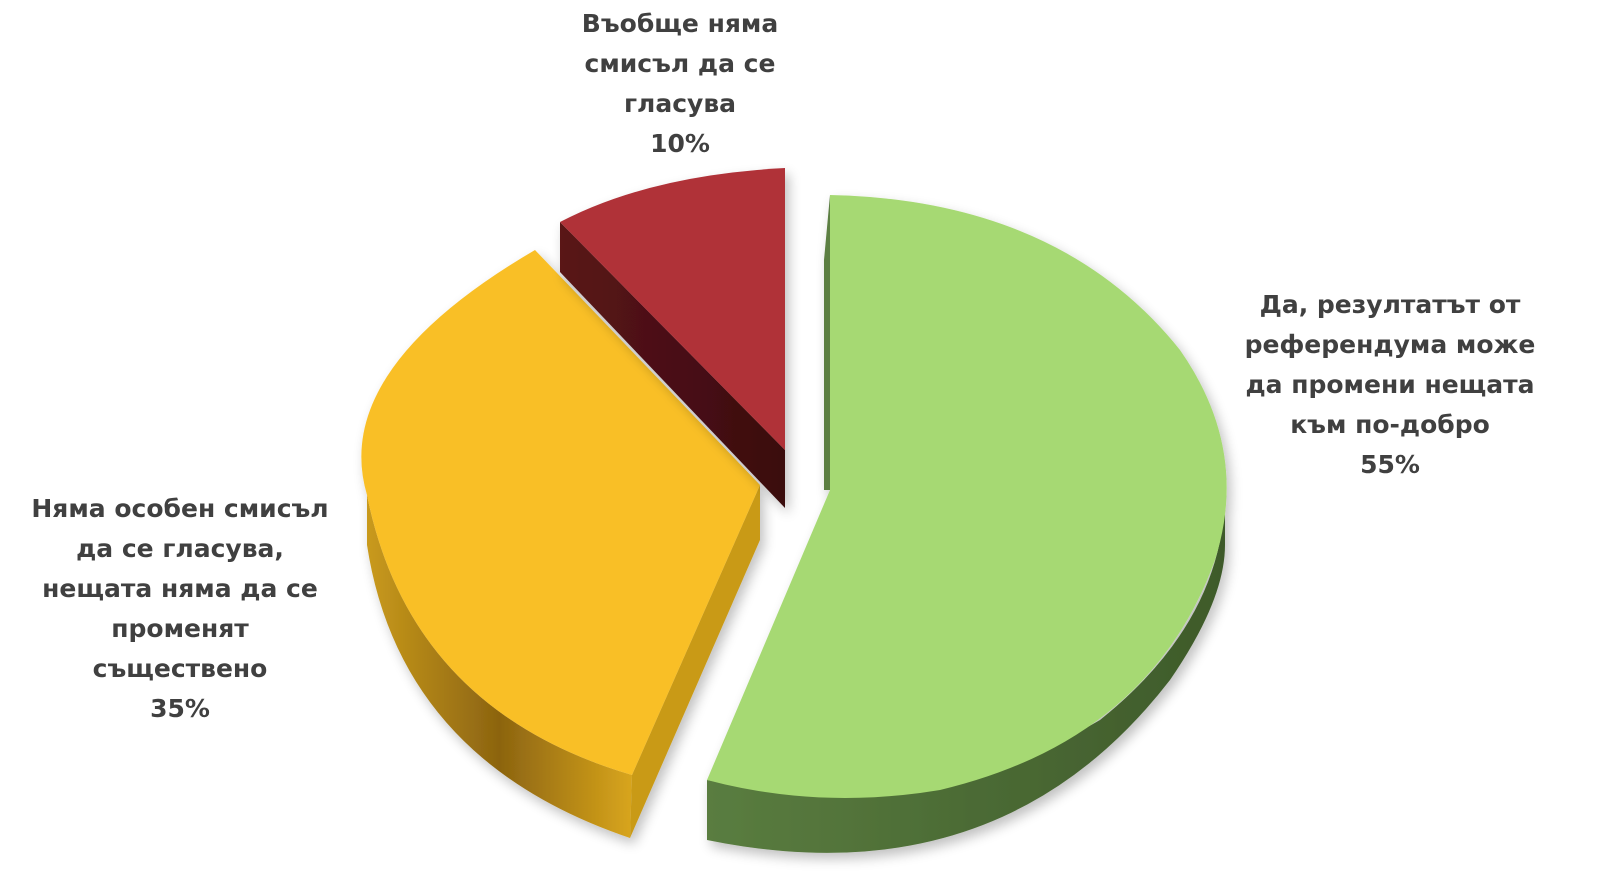  Describe the element at coordinates (827, 342) in the screenshot. I see `slice-green-inner-edge` at that location.